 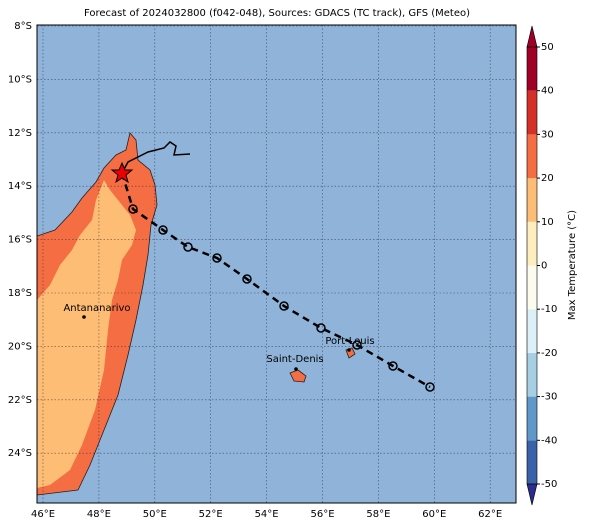 I want to click on colorbar-tick-label: 20, so click(x=547, y=178).